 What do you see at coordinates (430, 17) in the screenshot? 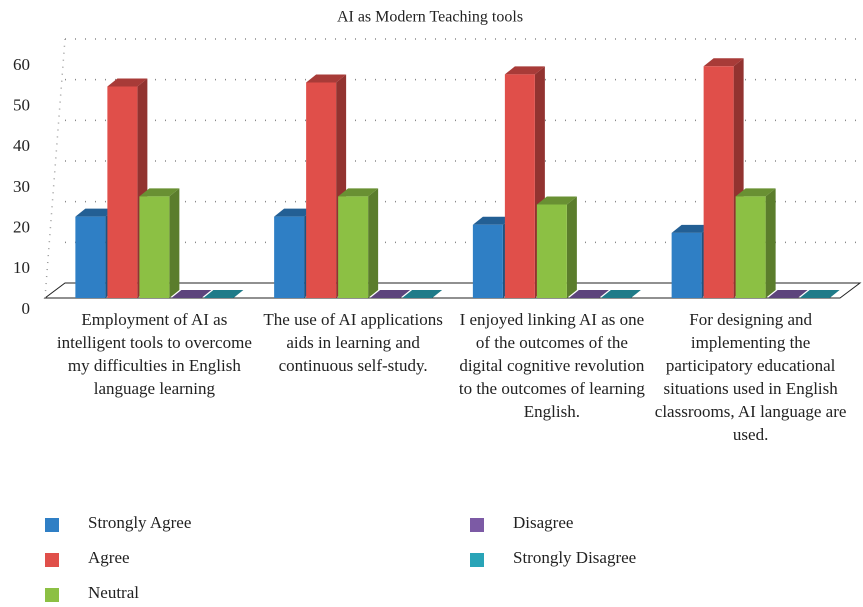
I see `chart-title: AI as Modern Teaching tools` at bounding box center [430, 17].